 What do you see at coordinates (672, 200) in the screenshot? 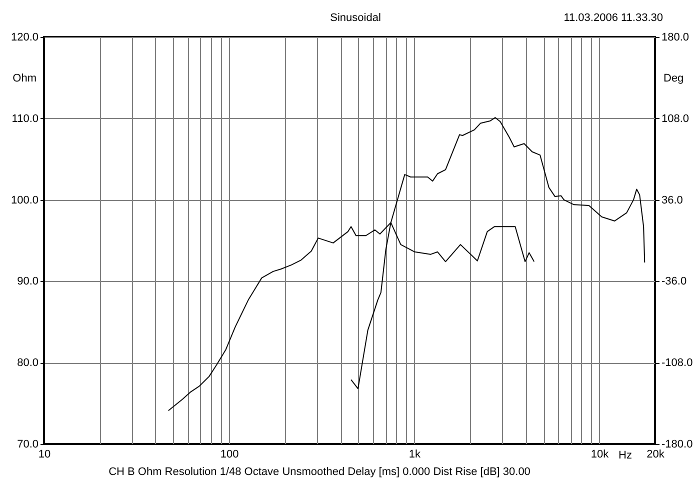
I see `y2-tick-label: 36.0` at bounding box center [672, 200].